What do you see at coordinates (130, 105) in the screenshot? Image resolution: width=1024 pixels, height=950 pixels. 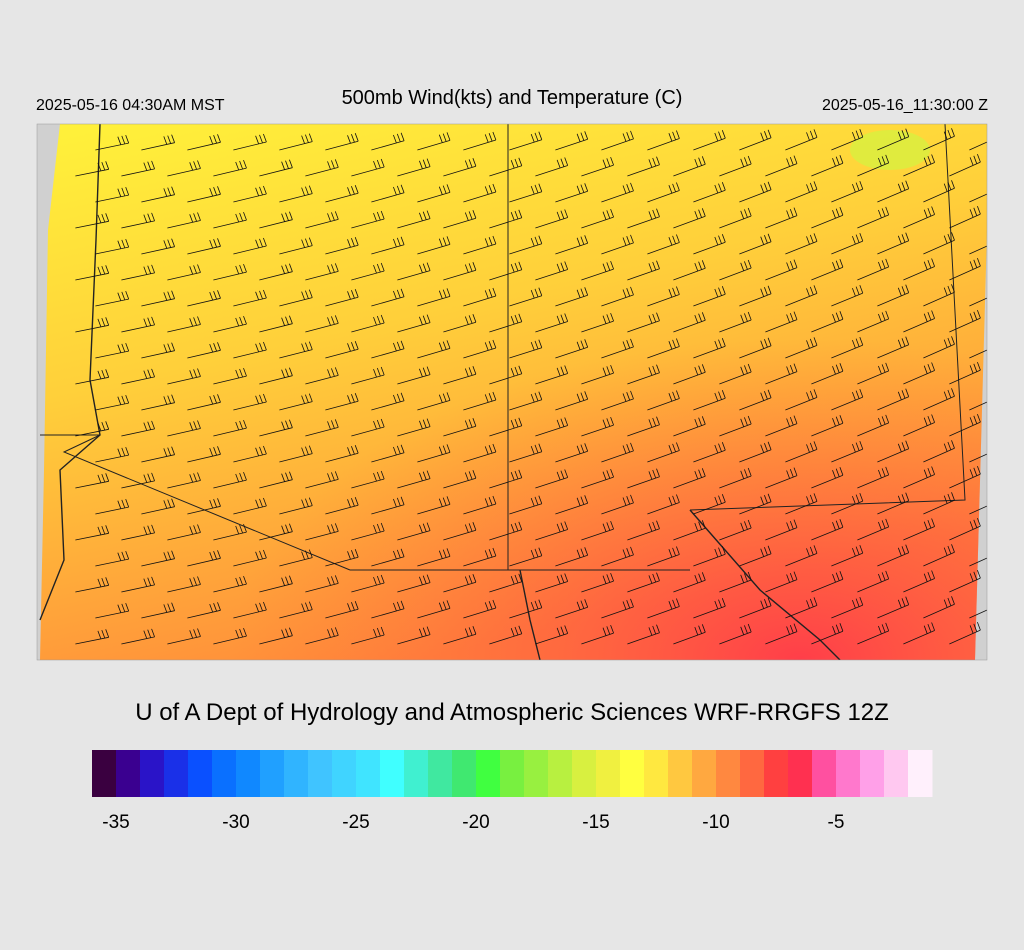 I see `local-time: 2025-05-16 04:30AM MST` at bounding box center [130, 105].